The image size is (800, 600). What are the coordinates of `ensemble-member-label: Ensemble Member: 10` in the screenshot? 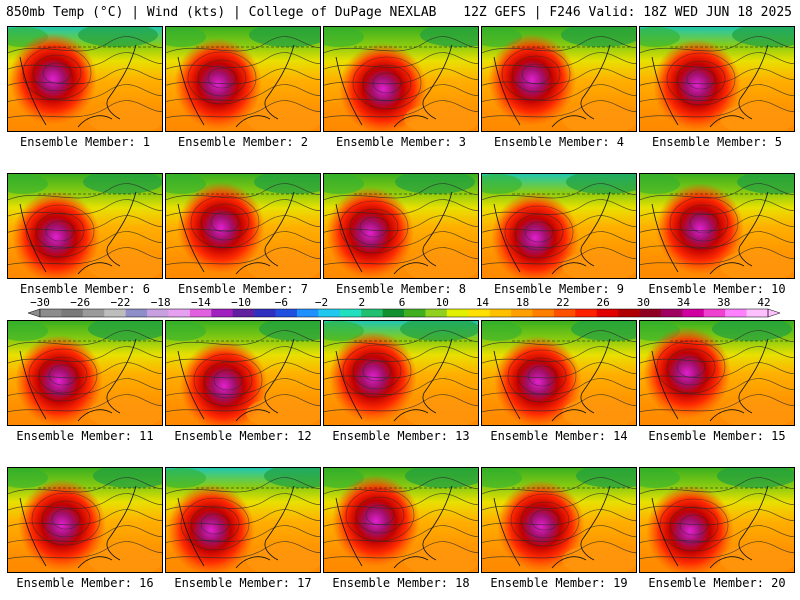 It's located at (717, 289).